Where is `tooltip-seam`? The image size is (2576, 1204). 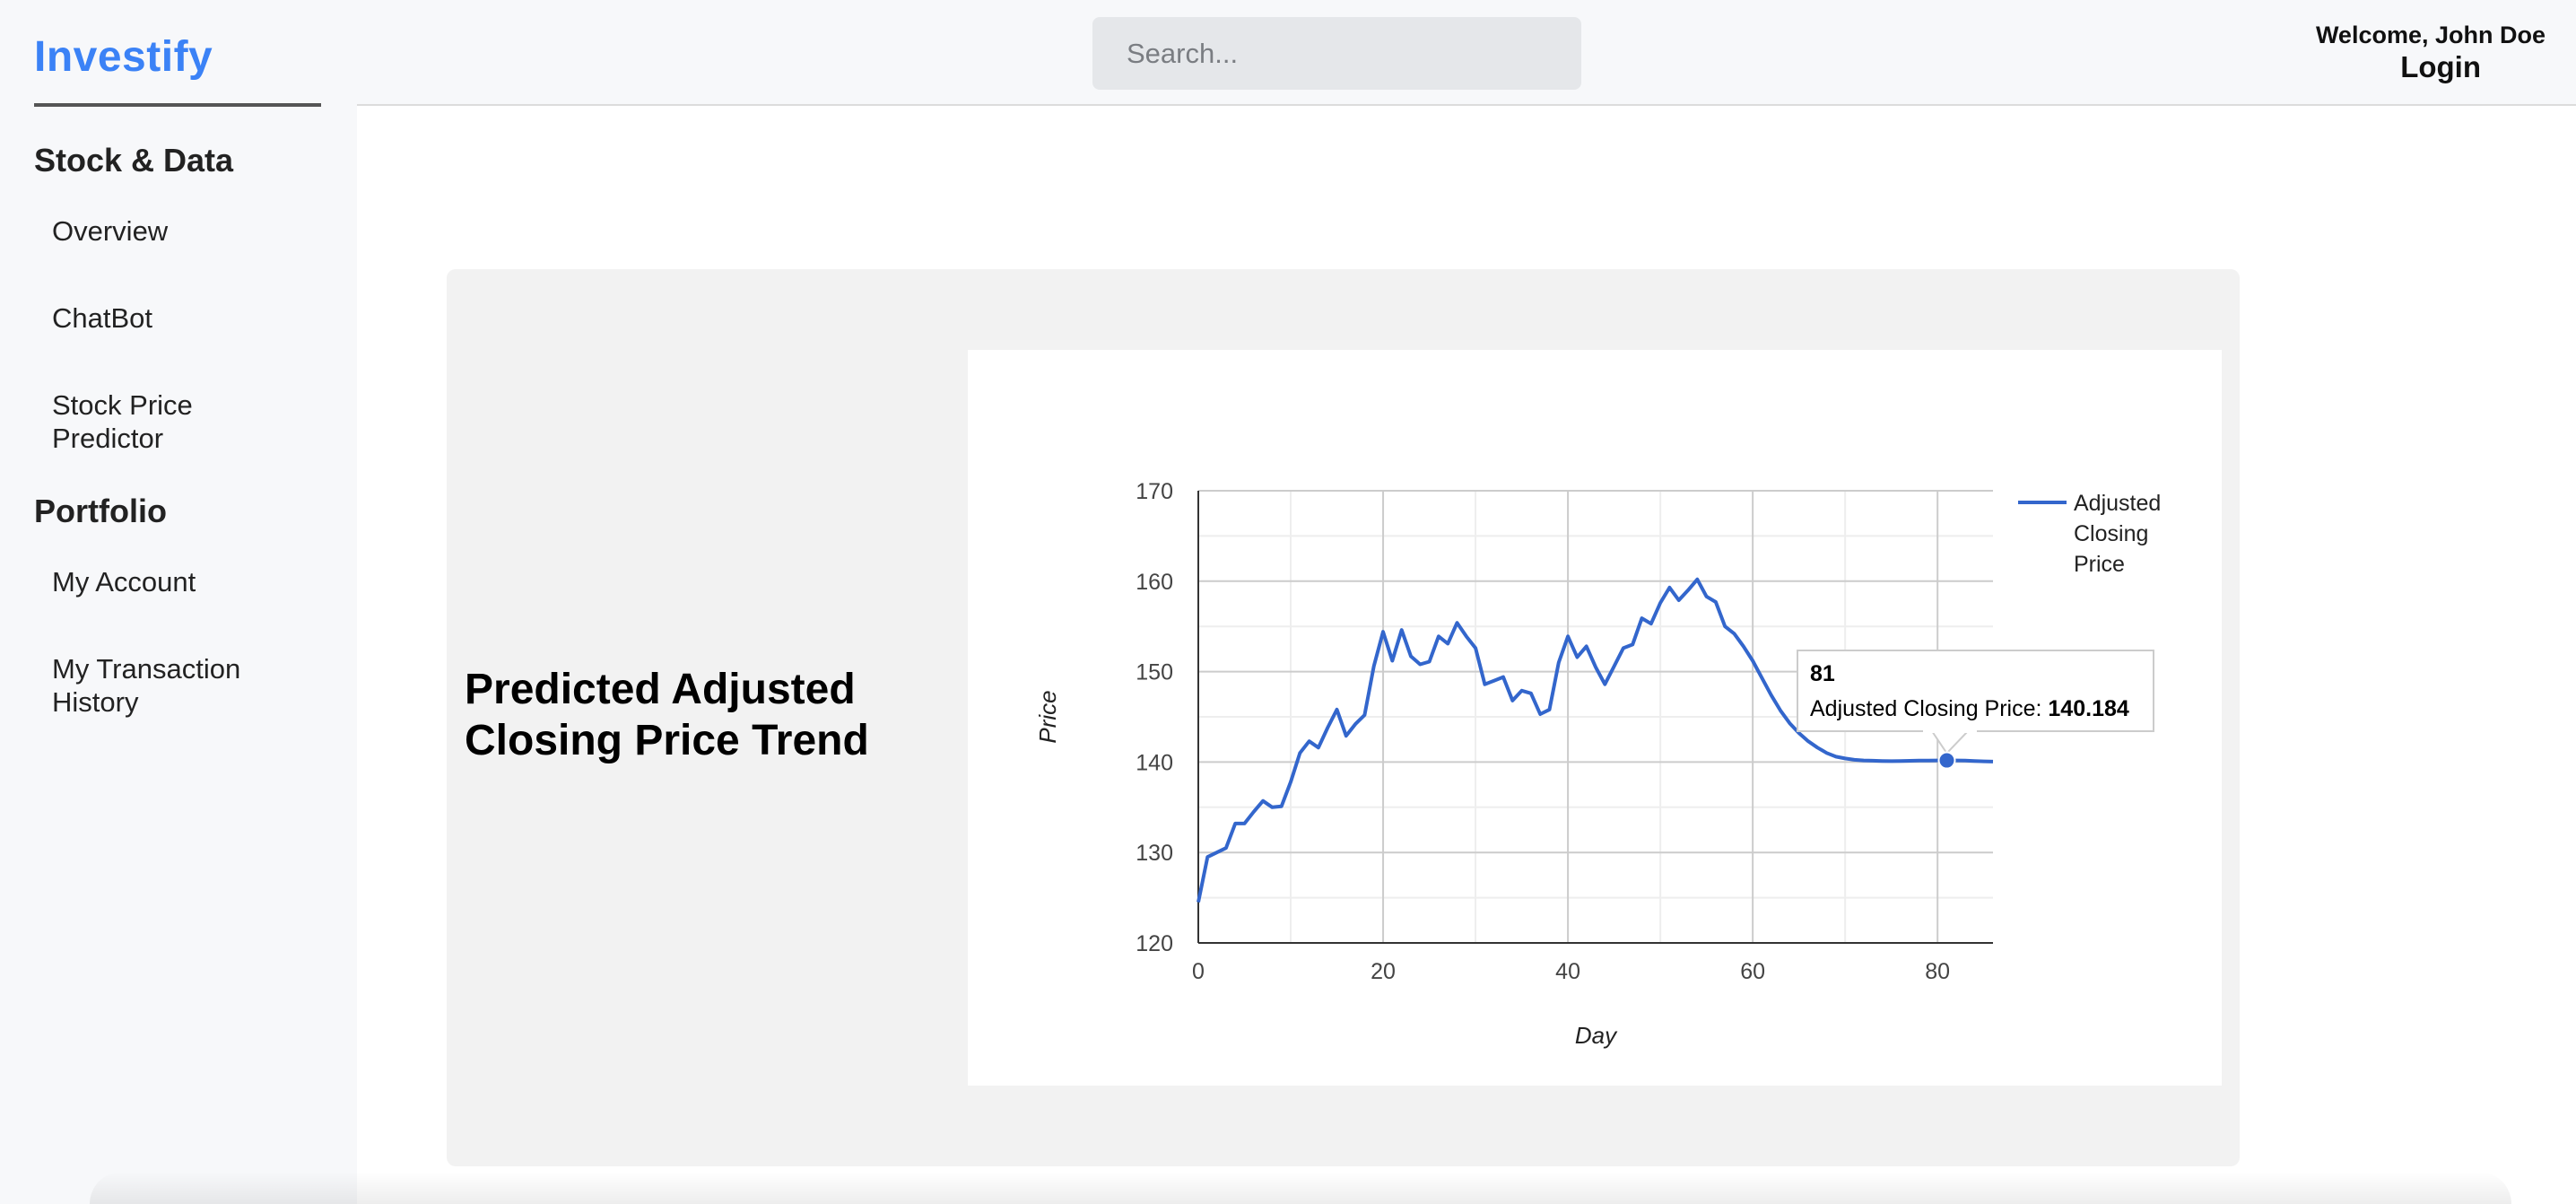 tooltip-seam is located at coordinates (1950, 731).